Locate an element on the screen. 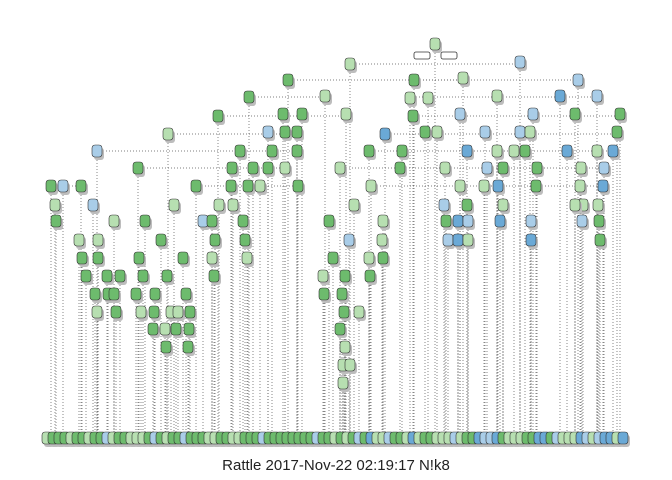 Image resolution: width=672 pixels, height=480 pixels. root-node is located at coordinates (435, 45).